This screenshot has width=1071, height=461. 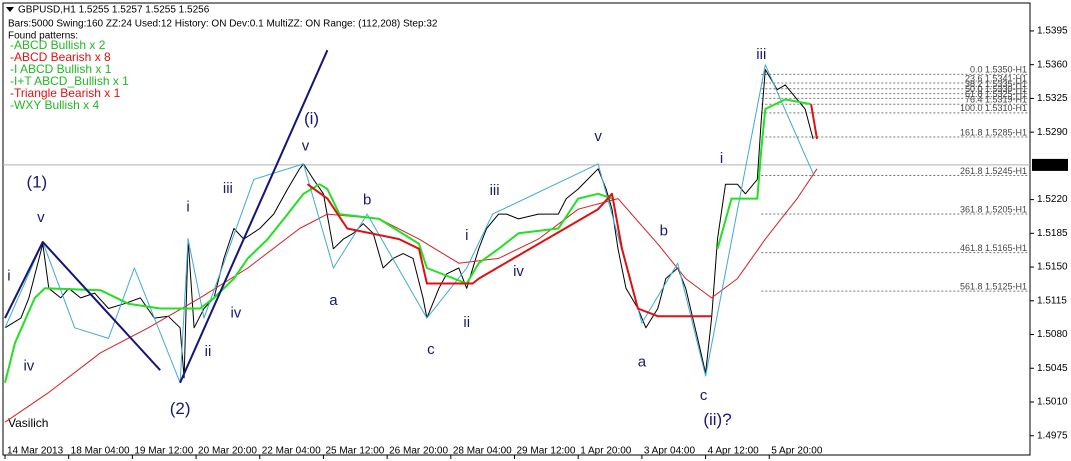 What do you see at coordinates (60, 57) in the screenshot?
I see `pattern-entry: -ABCD Bearish x 8` at bounding box center [60, 57].